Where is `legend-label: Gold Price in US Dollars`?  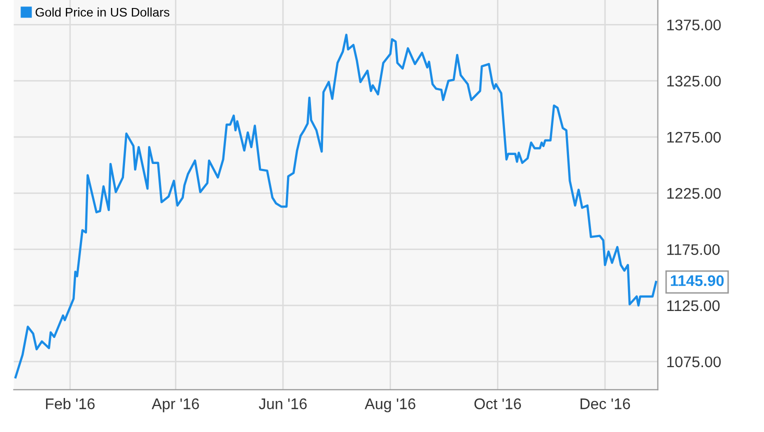
legend-label: Gold Price in US Dollars is located at coordinates (103, 12).